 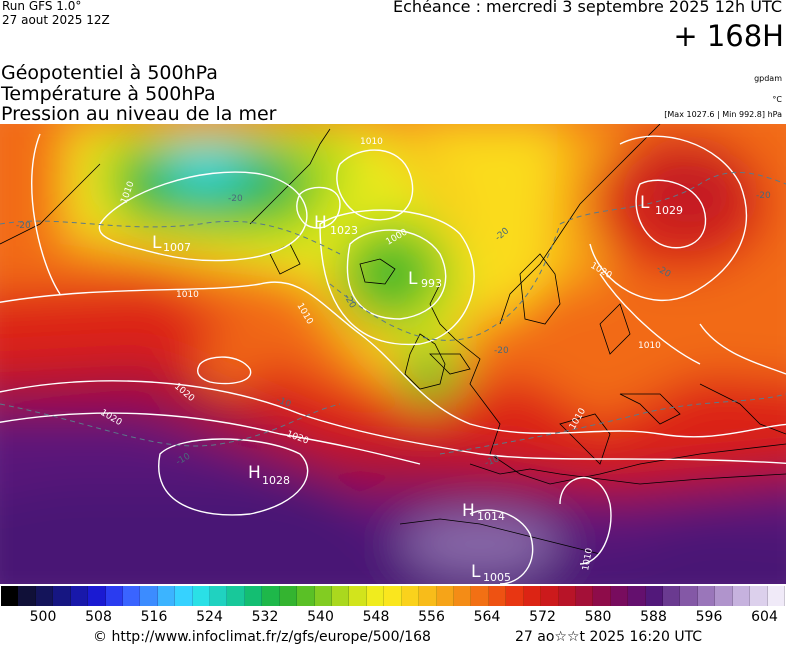 What do you see at coordinates (653, 617) in the screenshot?
I see `colorbar-tick-label: 588` at bounding box center [653, 617].